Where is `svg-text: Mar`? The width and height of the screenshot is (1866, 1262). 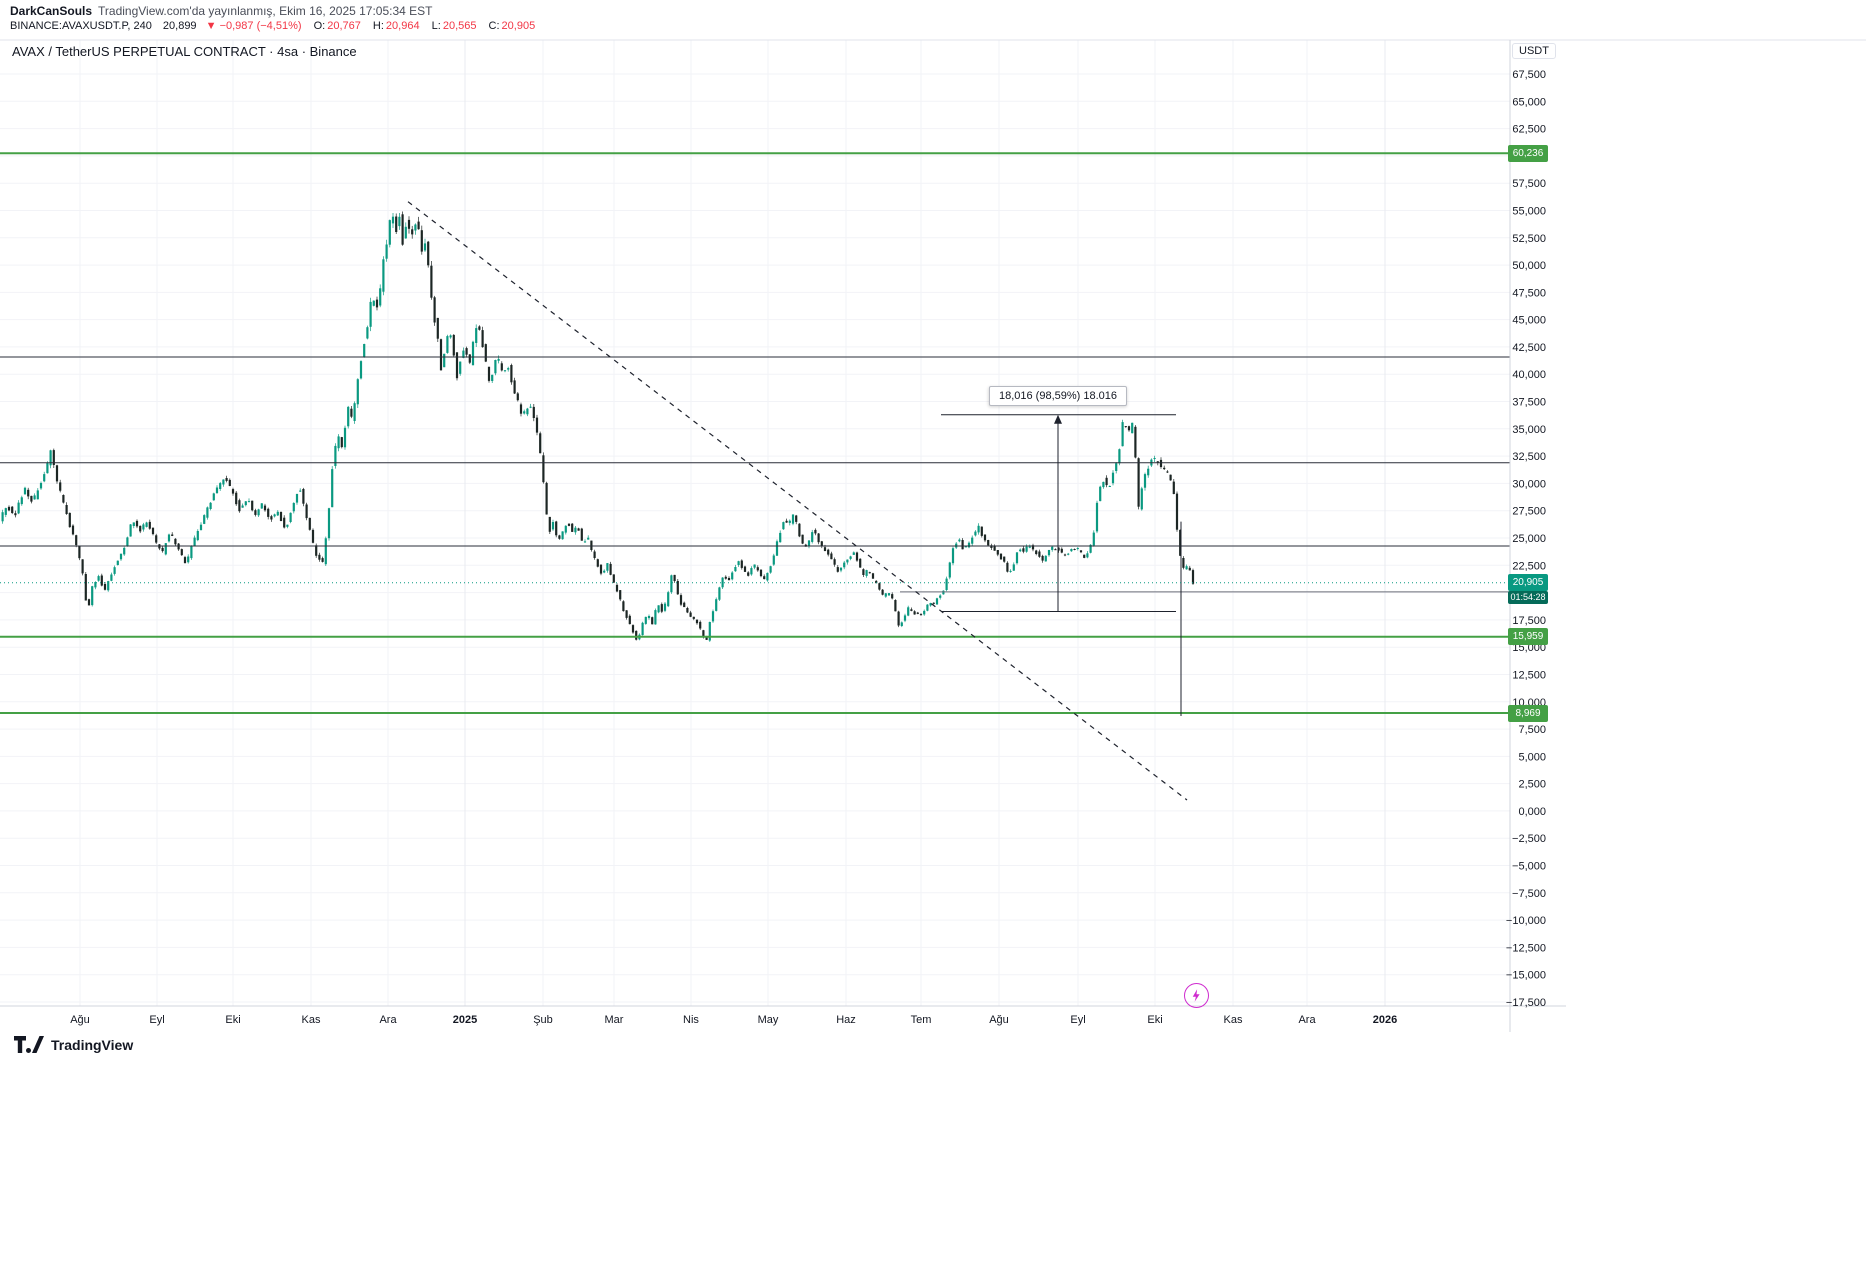
svg-text: Mar is located at coordinates (614, 1020).